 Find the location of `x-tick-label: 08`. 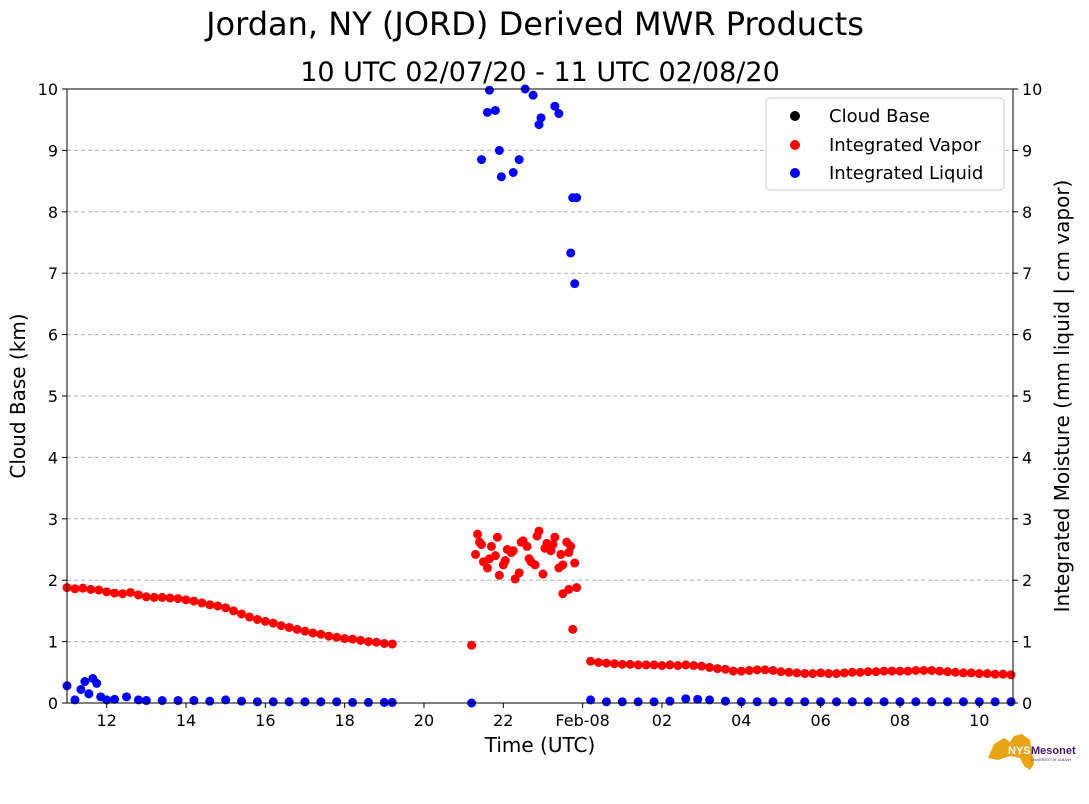

x-tick-label: 08 is located at coordinates (900, 720).